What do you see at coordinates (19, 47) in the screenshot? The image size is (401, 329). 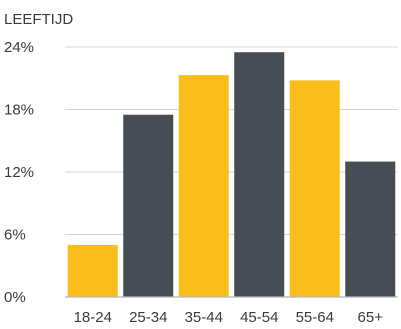 I see `y-tick-label: 24%` at bounding box center [19, 47].